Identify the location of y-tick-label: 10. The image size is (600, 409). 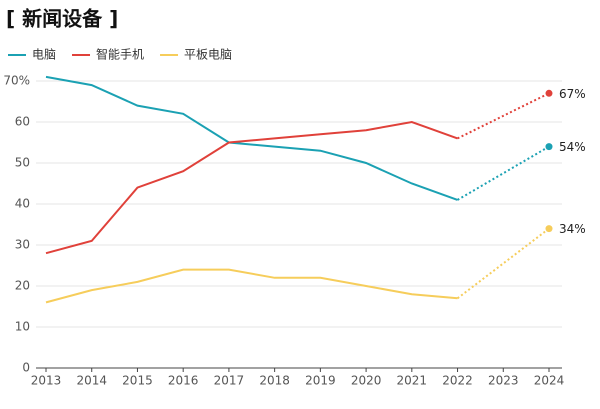
(22, 327).